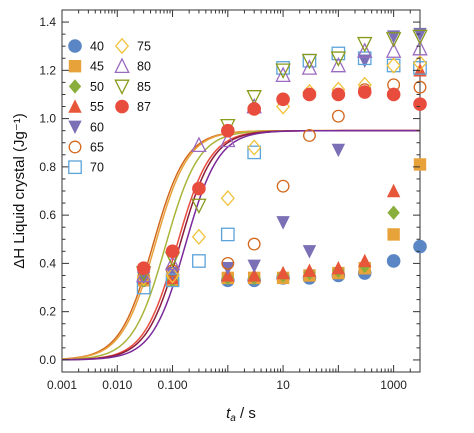 This screenshot has width=474, height=433. Describe the element at coordinates (173, 385) in the screenshot. I see `x-tick-label: 0.100` at that location.